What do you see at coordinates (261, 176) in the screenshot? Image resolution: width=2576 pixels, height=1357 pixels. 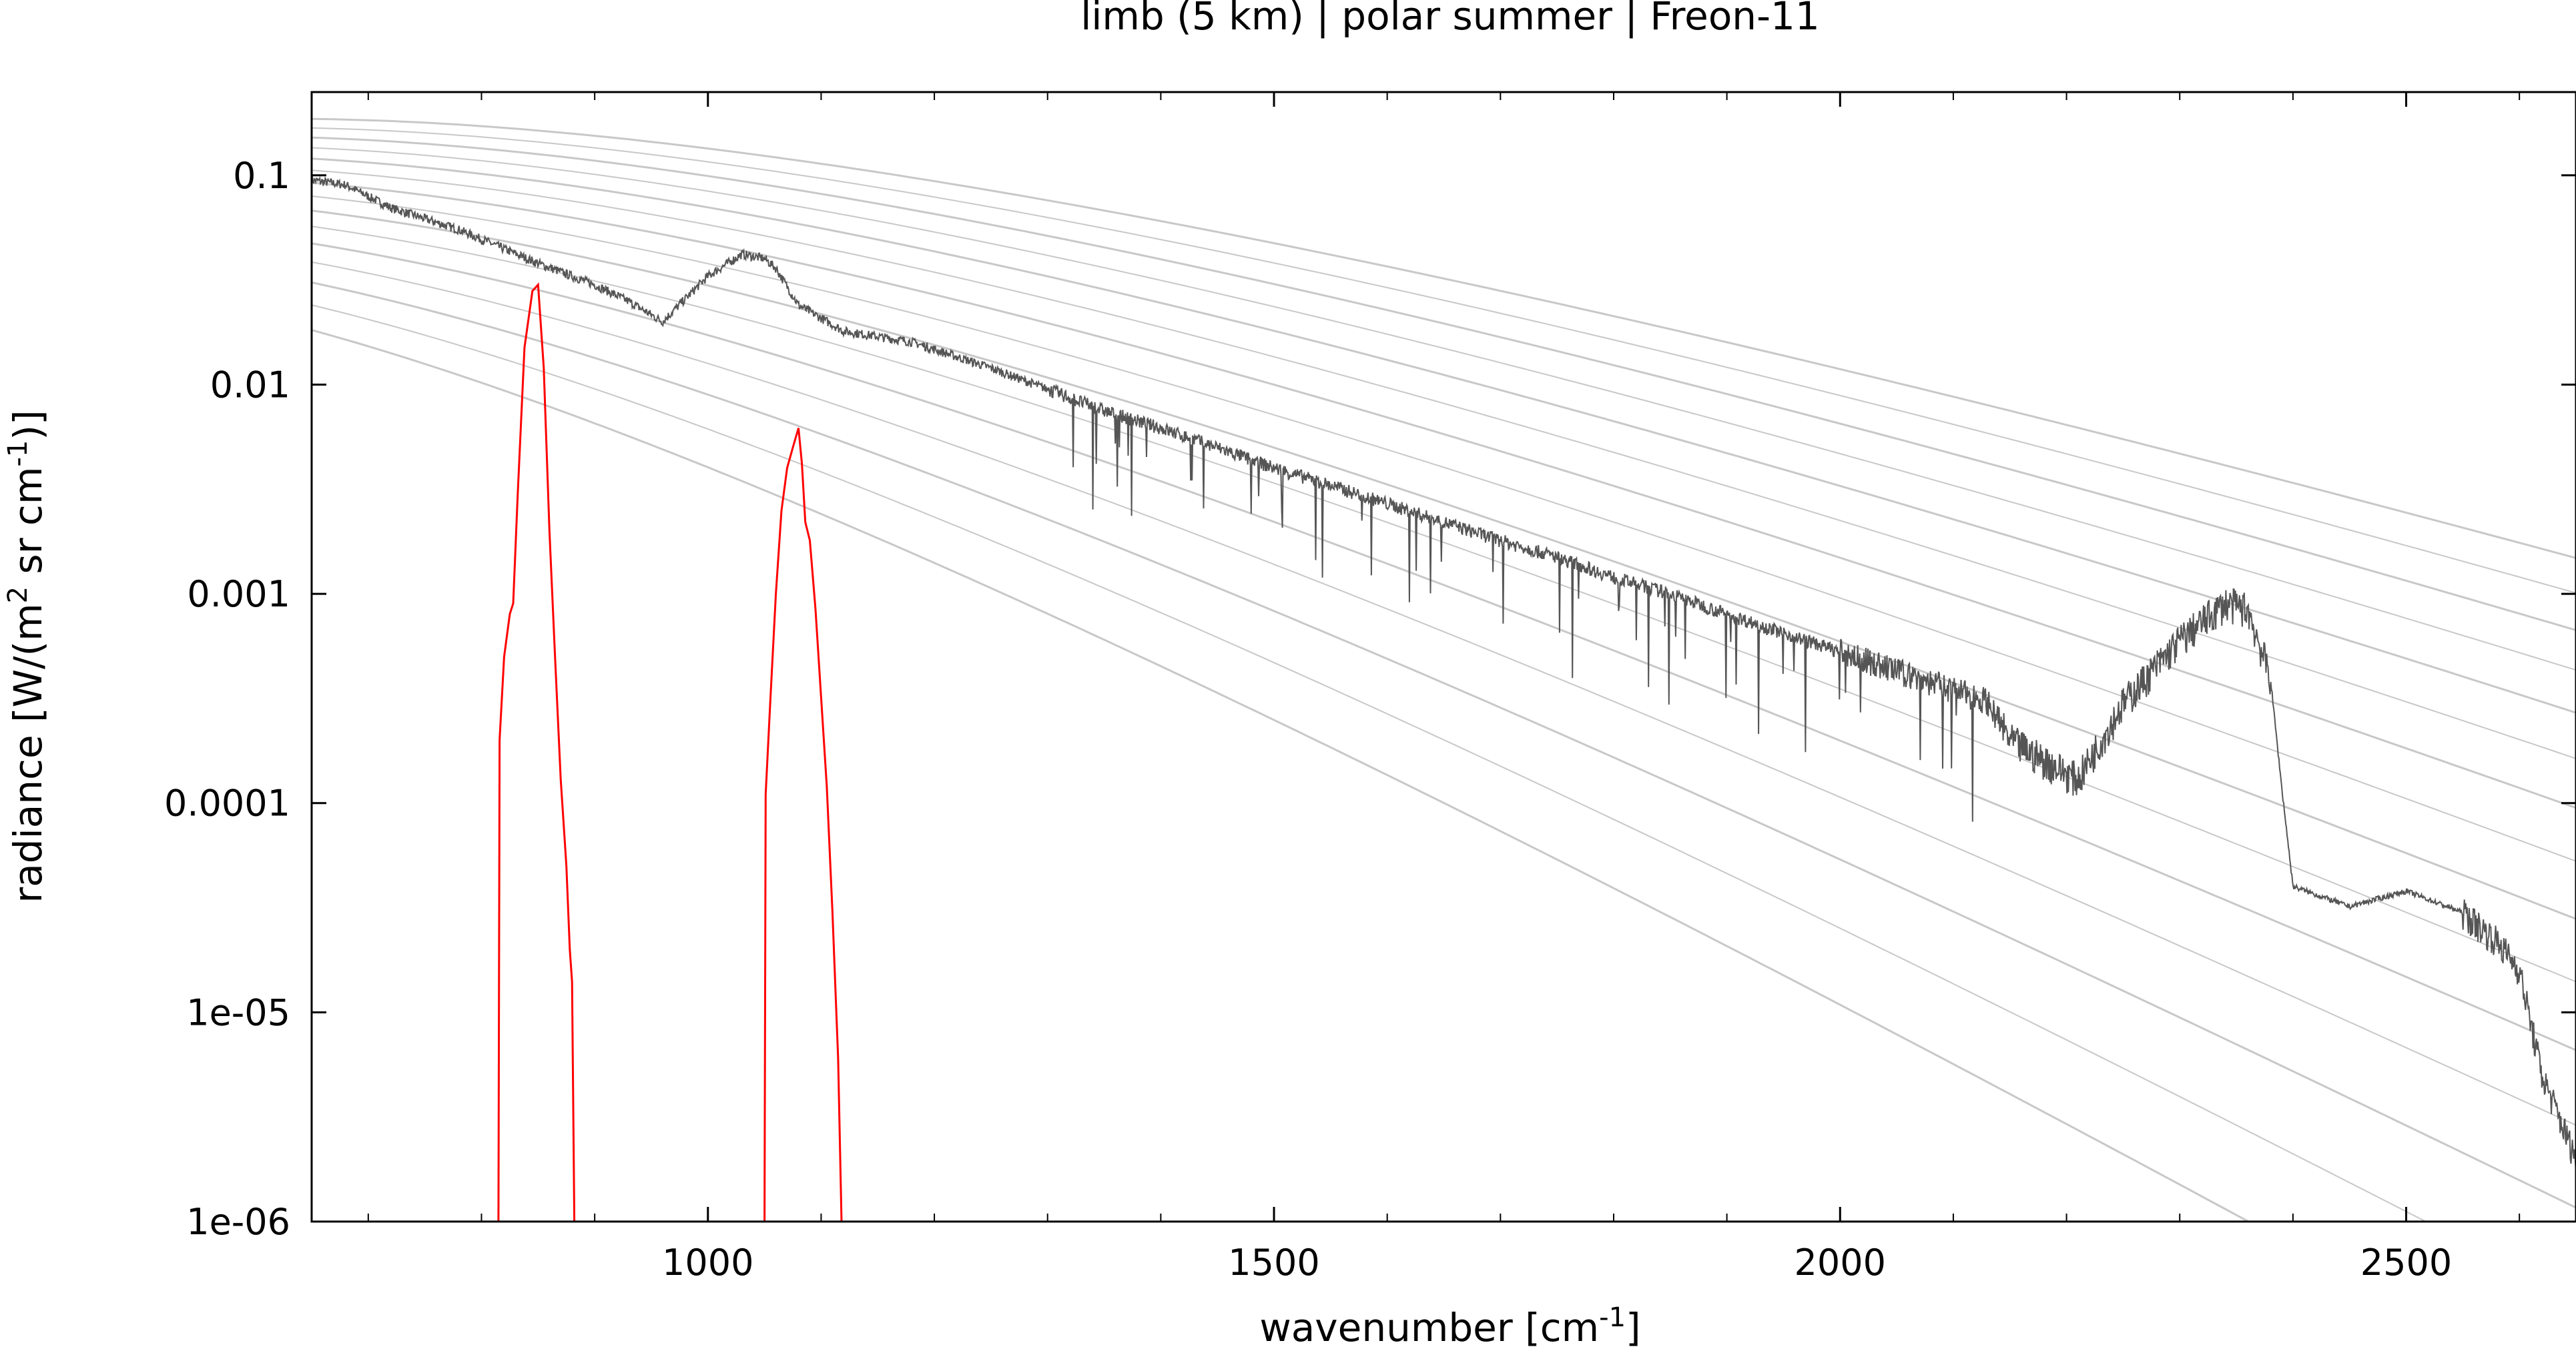 I see `y-tick-label: 0.1` at bounding box center [261, 176].